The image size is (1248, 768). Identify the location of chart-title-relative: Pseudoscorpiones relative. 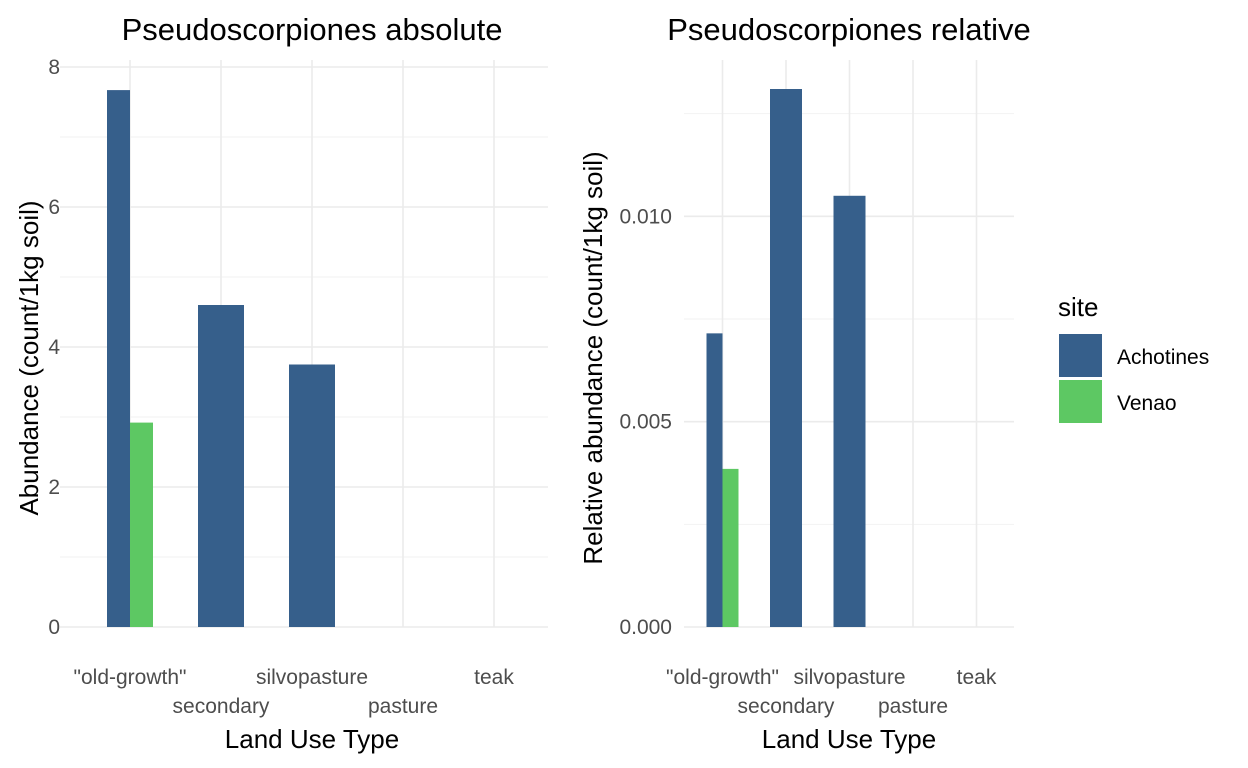
(849, 29).